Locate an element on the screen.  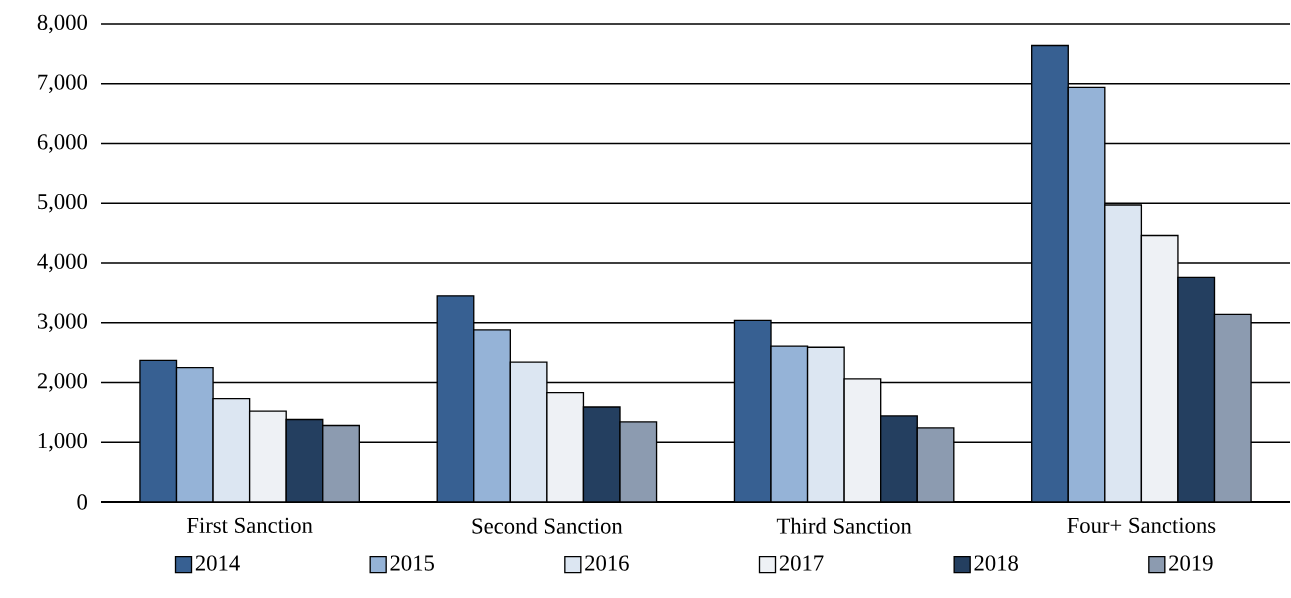
y-tick-label: 0 is located at coordinates (82, 502).